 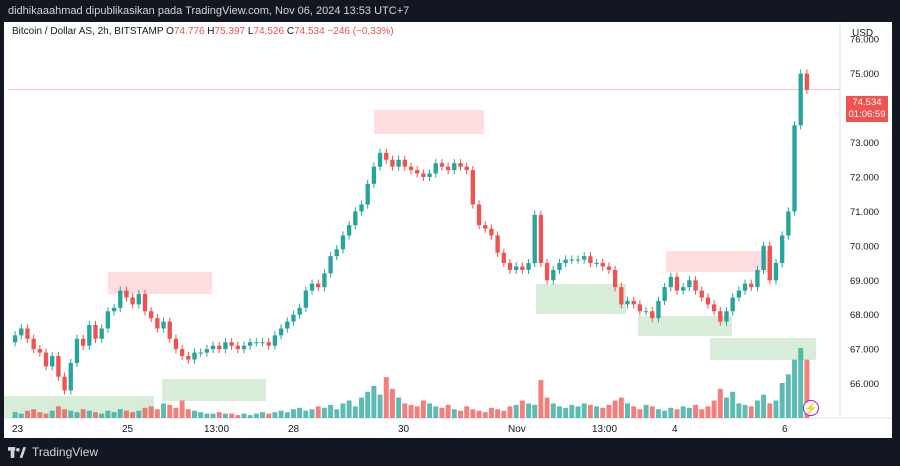 What do you see at coordinates (811, 408) in the screenshot?
I see `lightning-icon: ⚡` at bounding box center [811, 408].